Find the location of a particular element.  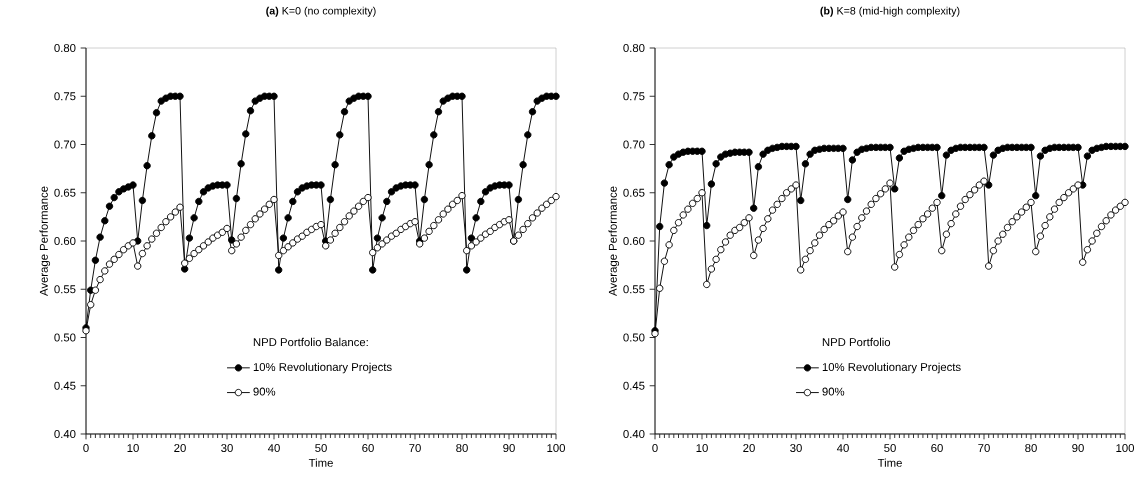

legend-title: NPD Portfolio Balance: is located at coordinates (310, 342).